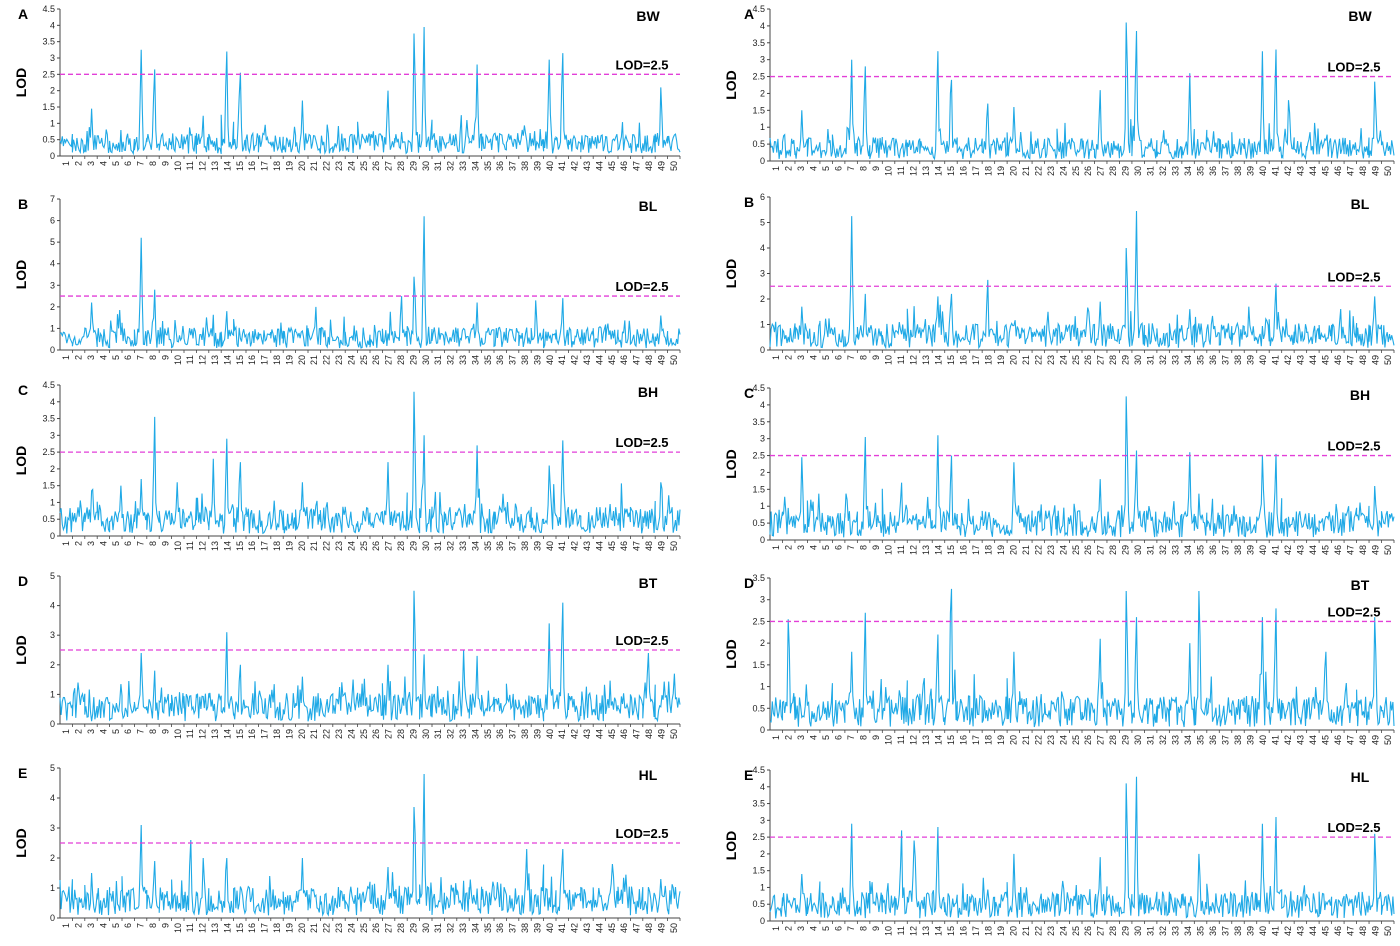 The width and height of the screenshot is (1400, 946). I want to click on y-tick-label-left-a: 1.5, so click(48, 107).